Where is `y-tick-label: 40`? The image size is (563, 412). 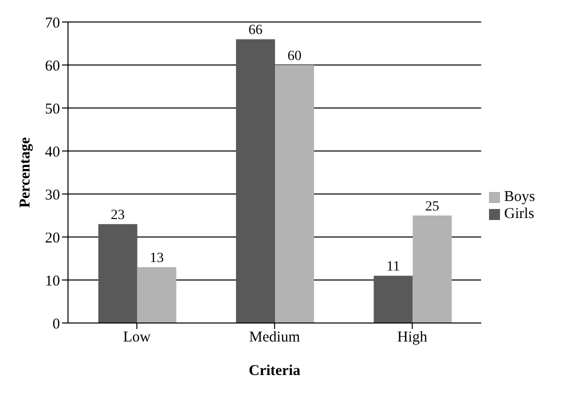 y-tick-label: 40 is located at coordinates (52, 152).